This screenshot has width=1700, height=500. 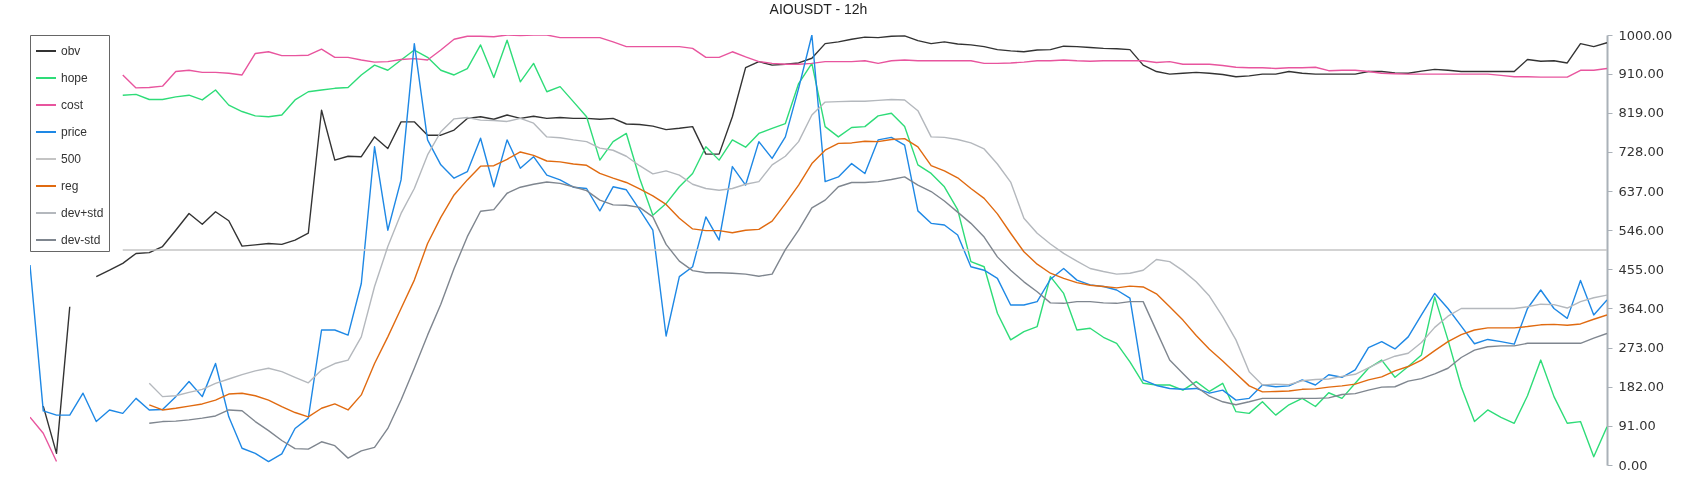 I want to click on legend-label: dev-std, so click(x=81, y=240).